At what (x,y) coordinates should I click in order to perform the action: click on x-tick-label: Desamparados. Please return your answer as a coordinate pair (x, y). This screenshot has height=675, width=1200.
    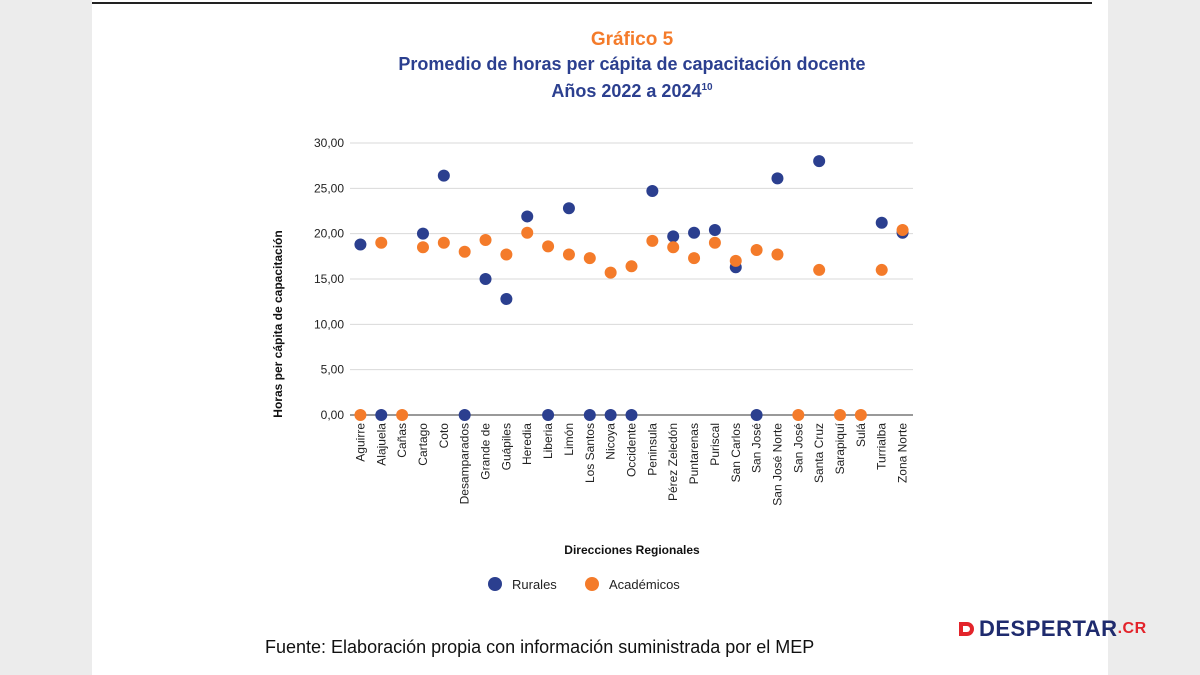
    Looking at the image, I should click on (465, 463).